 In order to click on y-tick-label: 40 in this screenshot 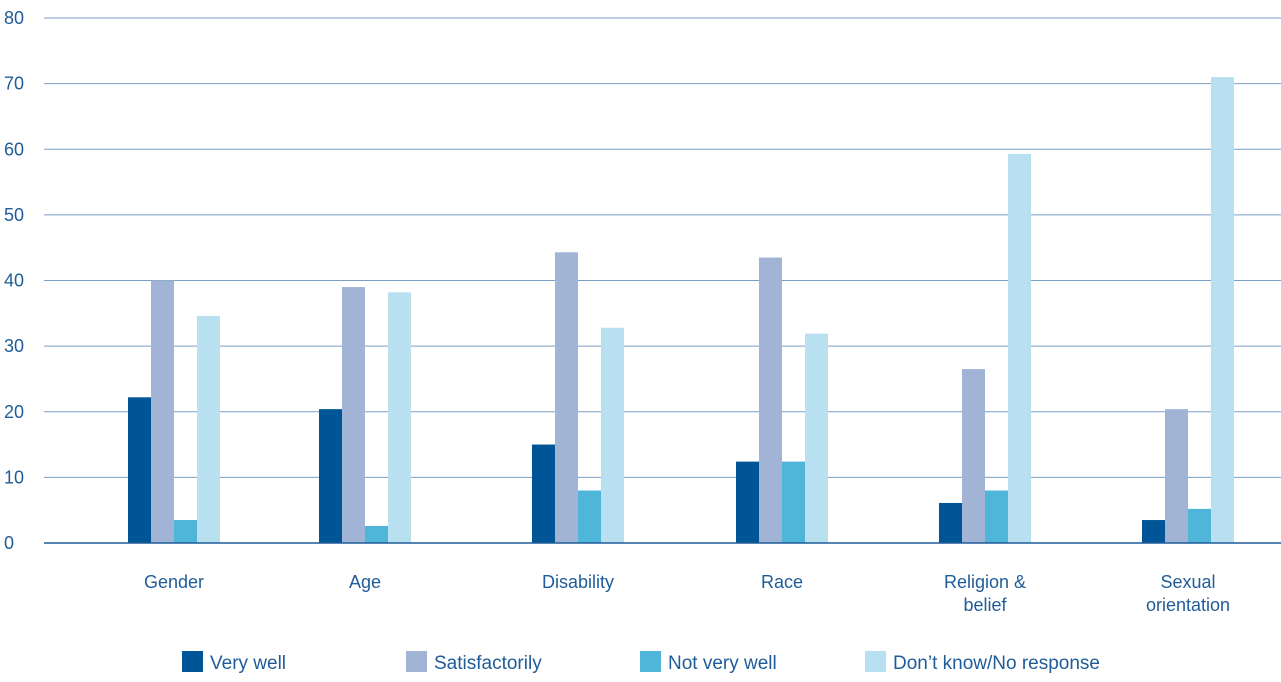, I will do `click(14, 281)`.